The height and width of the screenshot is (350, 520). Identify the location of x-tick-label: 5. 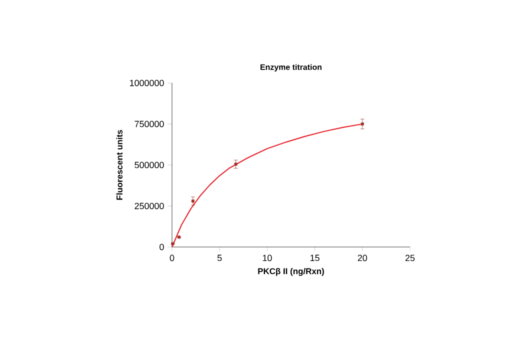
(219, 258).